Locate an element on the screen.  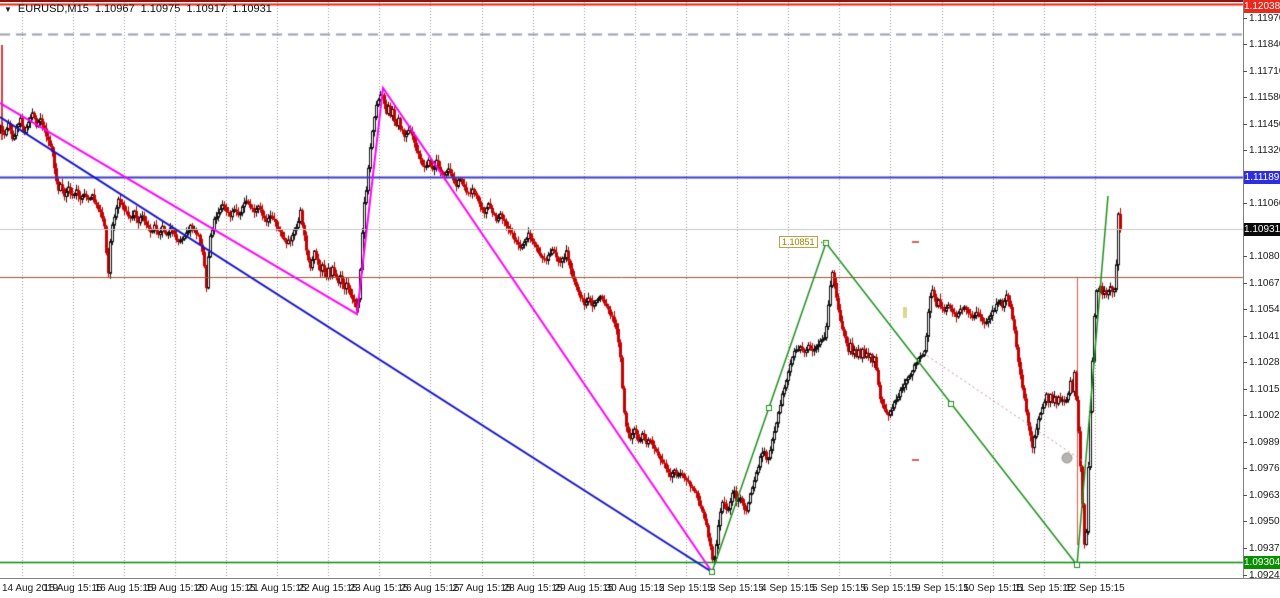
time-tick-label: 23 Aug 15:15 is located at coordinates (379, 588).